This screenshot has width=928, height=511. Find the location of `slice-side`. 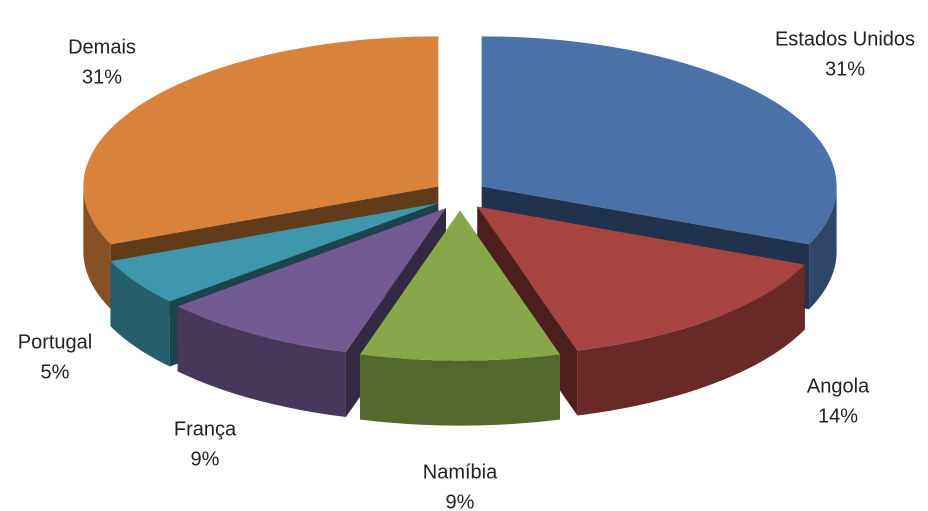

slice-side is located at coordinates (274, 265).